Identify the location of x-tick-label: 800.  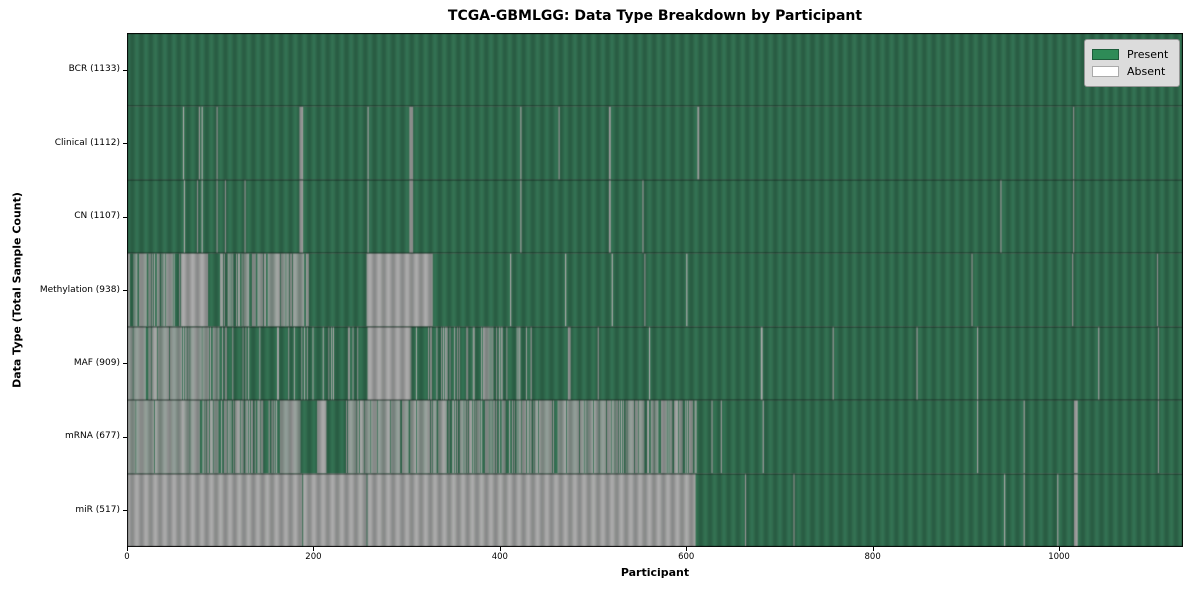
(872, 557).